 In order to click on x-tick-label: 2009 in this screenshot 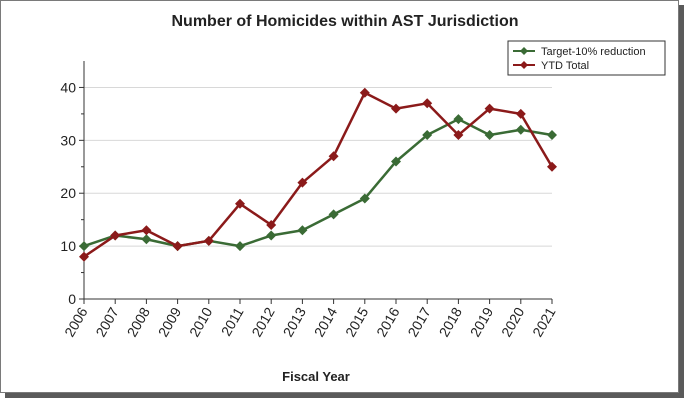, I will do `click(170, 321)`.